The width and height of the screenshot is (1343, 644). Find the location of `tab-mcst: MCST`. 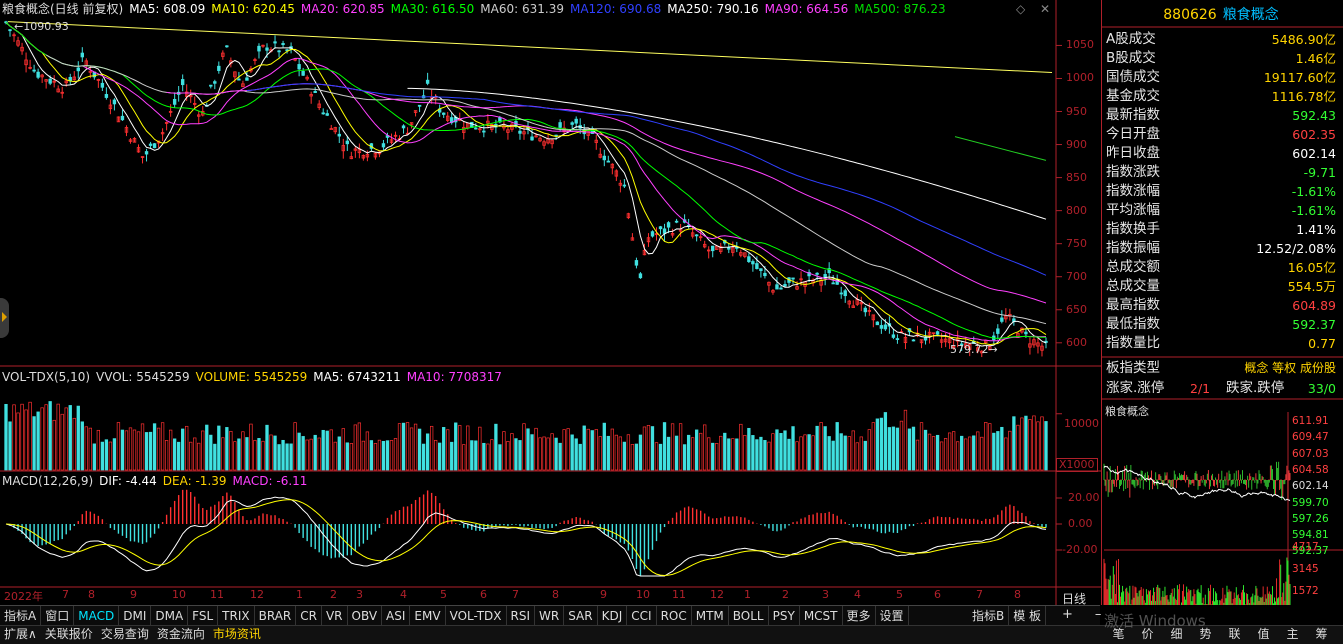

tab-mcst: MCST is located at coordinates (821, 616).